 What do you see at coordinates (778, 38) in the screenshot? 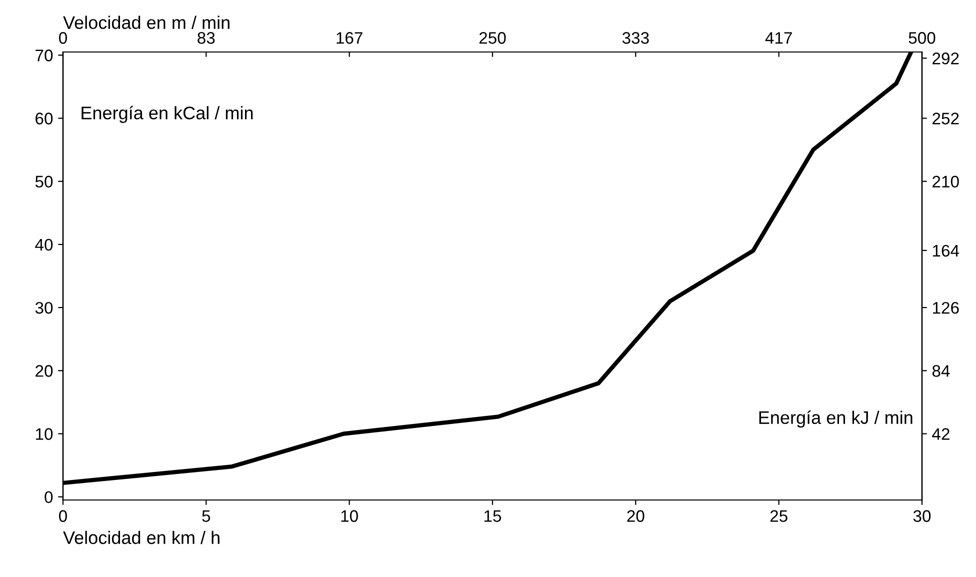
I see `x2-tick-label: 417` at bounding box center [778, 38].